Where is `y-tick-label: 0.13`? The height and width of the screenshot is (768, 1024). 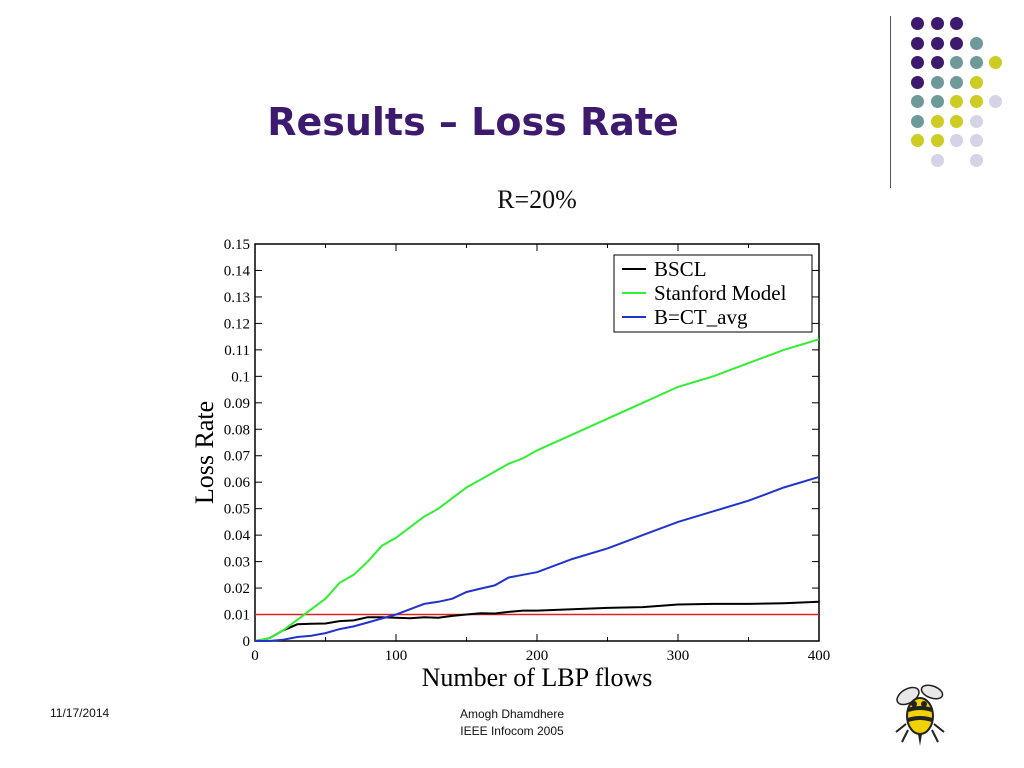
y-tick-label: 0.13 is located at coordinates (237, 298).